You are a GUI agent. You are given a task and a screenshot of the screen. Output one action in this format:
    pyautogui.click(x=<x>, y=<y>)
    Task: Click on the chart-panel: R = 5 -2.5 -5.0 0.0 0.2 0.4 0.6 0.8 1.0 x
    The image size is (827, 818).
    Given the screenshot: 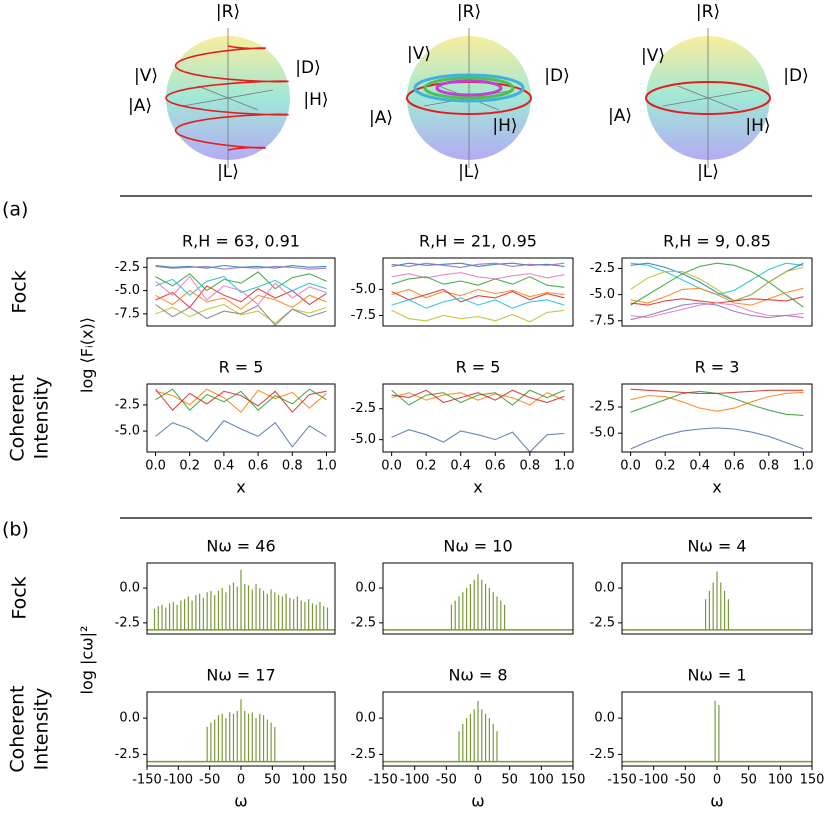 What is the action you would take?
    pyautogui.click(x=463, y=427)
    